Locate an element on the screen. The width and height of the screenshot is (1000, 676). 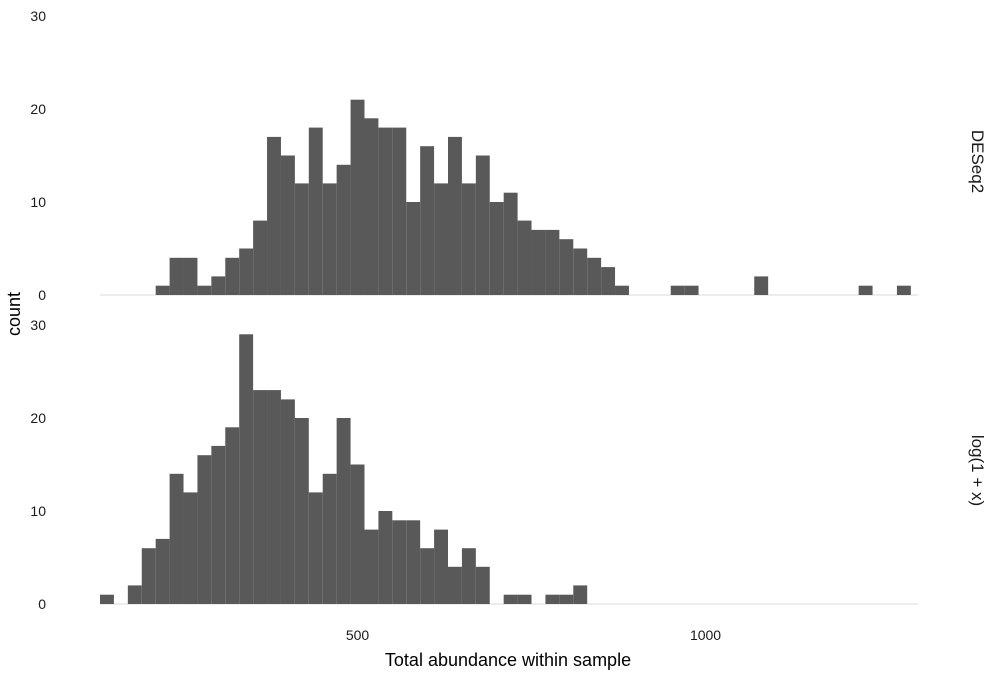
x-axis-title: Total abundance within sample is located at coordinates (508, 660).